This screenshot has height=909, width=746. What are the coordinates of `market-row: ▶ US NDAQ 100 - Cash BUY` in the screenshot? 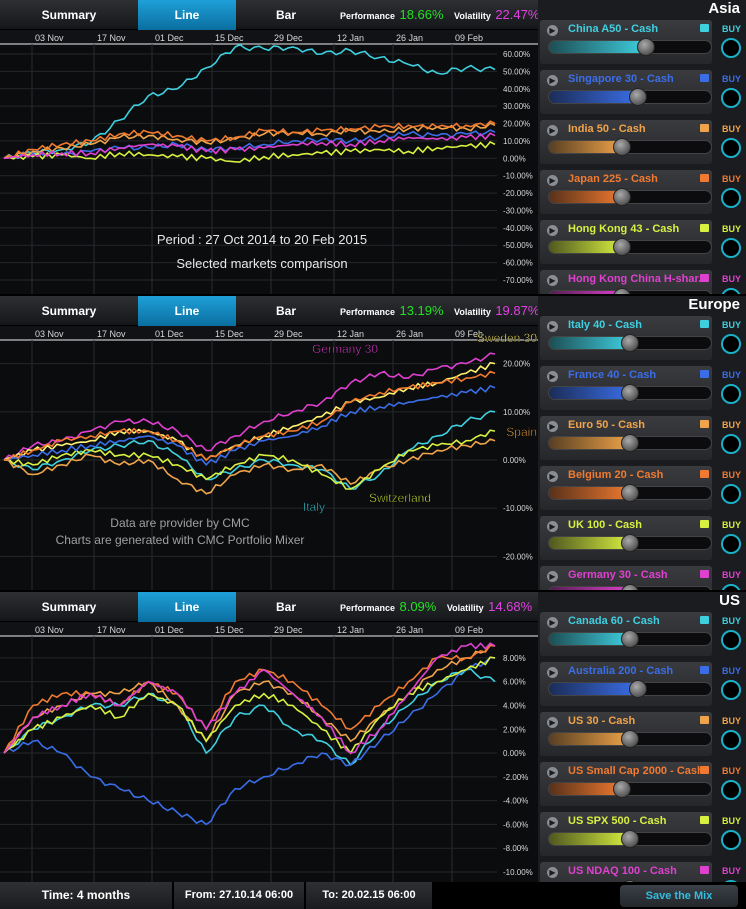 It's located at (642, 871).